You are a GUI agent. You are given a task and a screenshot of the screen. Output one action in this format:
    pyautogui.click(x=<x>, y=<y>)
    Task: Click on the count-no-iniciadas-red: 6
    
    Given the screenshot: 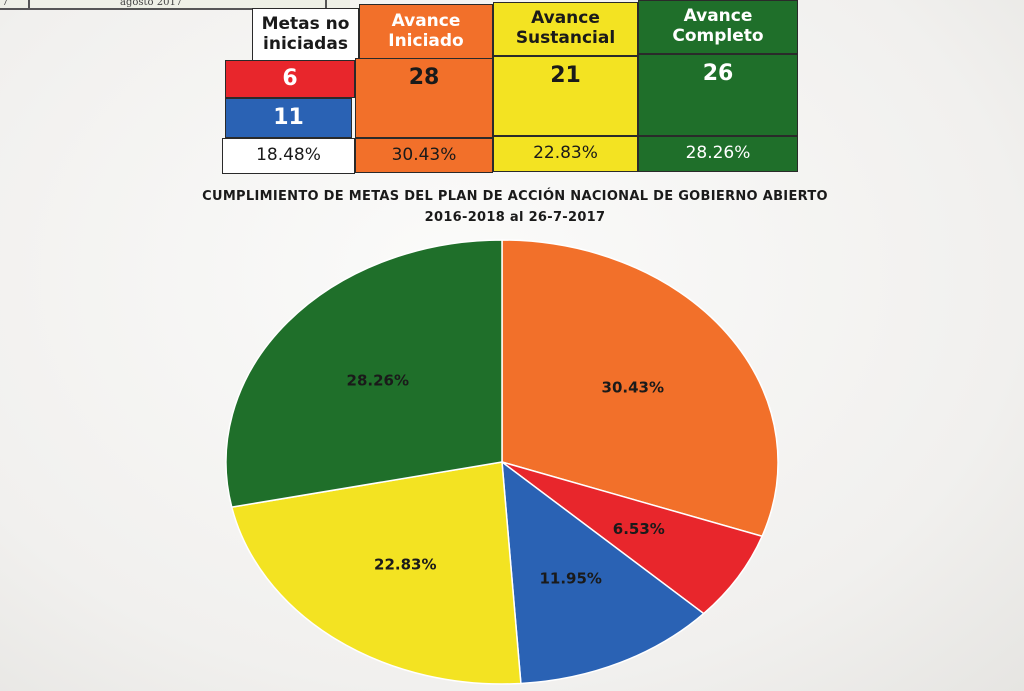 What is the action you would take?
    pyautogui.click(x=290, y=79)
    